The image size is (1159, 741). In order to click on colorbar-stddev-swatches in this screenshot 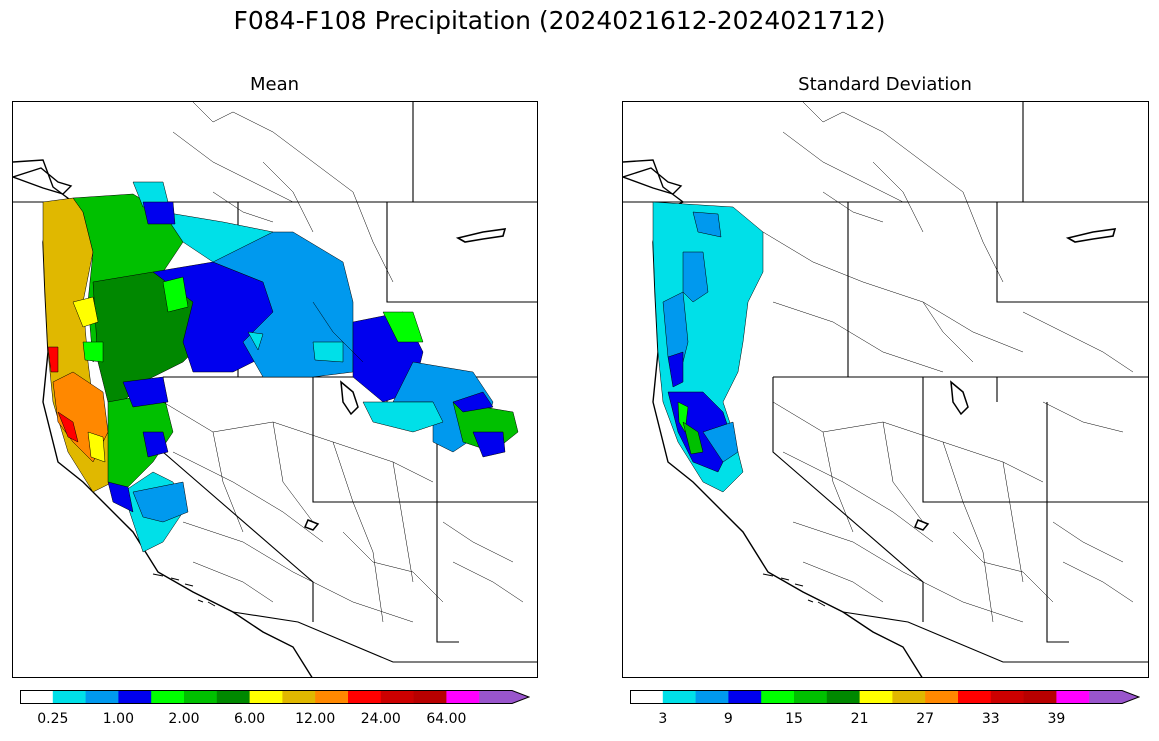, I will do `click(885, 697)`.